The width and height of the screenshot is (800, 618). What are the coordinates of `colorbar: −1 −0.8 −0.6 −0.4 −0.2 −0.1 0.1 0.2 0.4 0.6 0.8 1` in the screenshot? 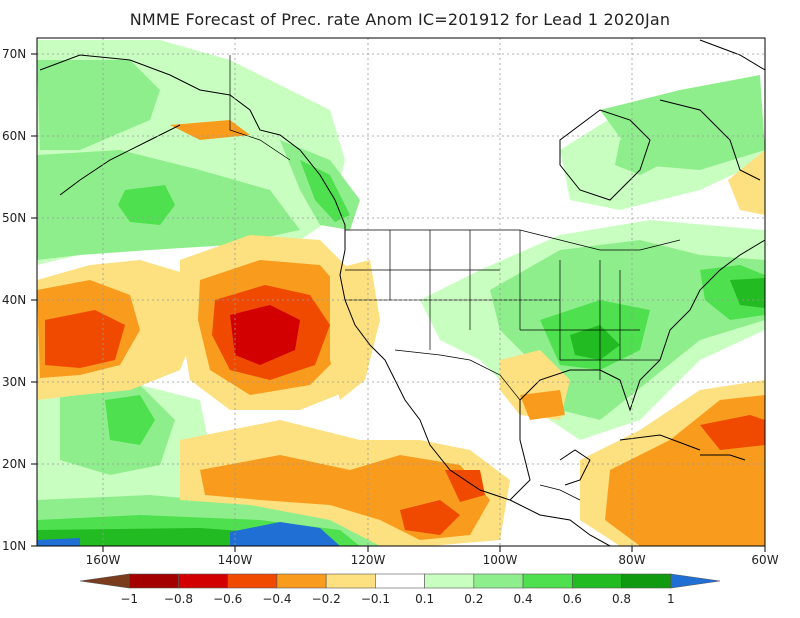 It's located at (400, 589).